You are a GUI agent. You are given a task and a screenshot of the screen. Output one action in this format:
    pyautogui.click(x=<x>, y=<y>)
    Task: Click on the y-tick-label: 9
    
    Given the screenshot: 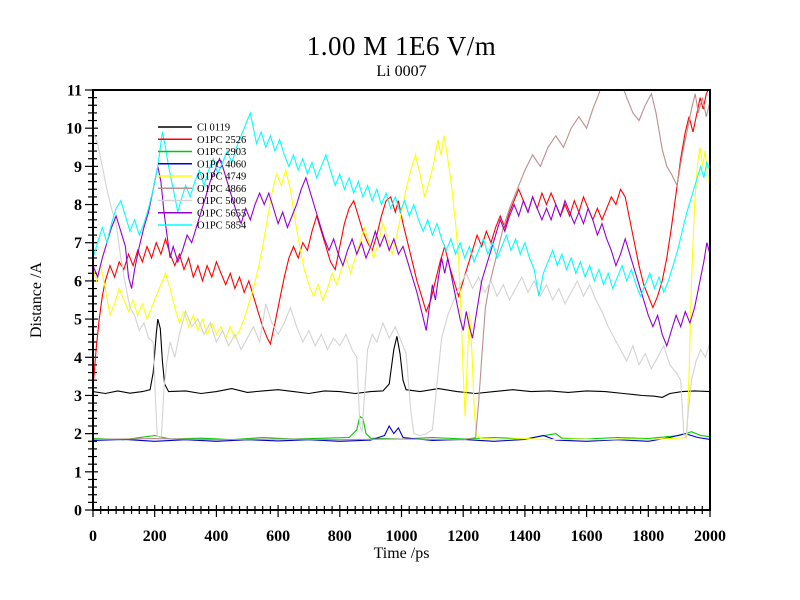 What is the action you would take?
    pyautogui.click(x=78, y=167)
    